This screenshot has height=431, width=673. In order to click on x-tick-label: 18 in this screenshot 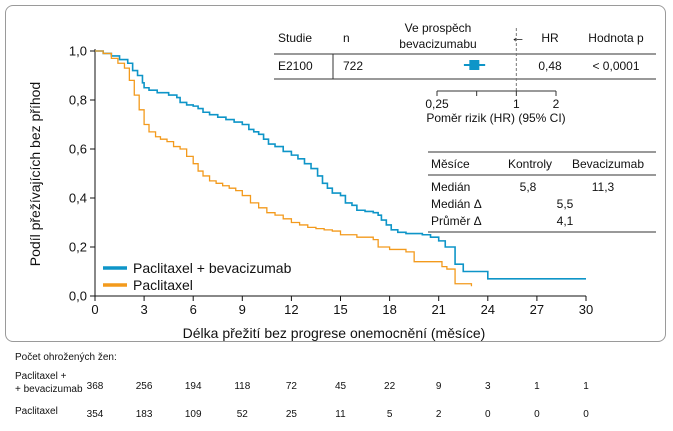, I will do `click(389, 309)`.